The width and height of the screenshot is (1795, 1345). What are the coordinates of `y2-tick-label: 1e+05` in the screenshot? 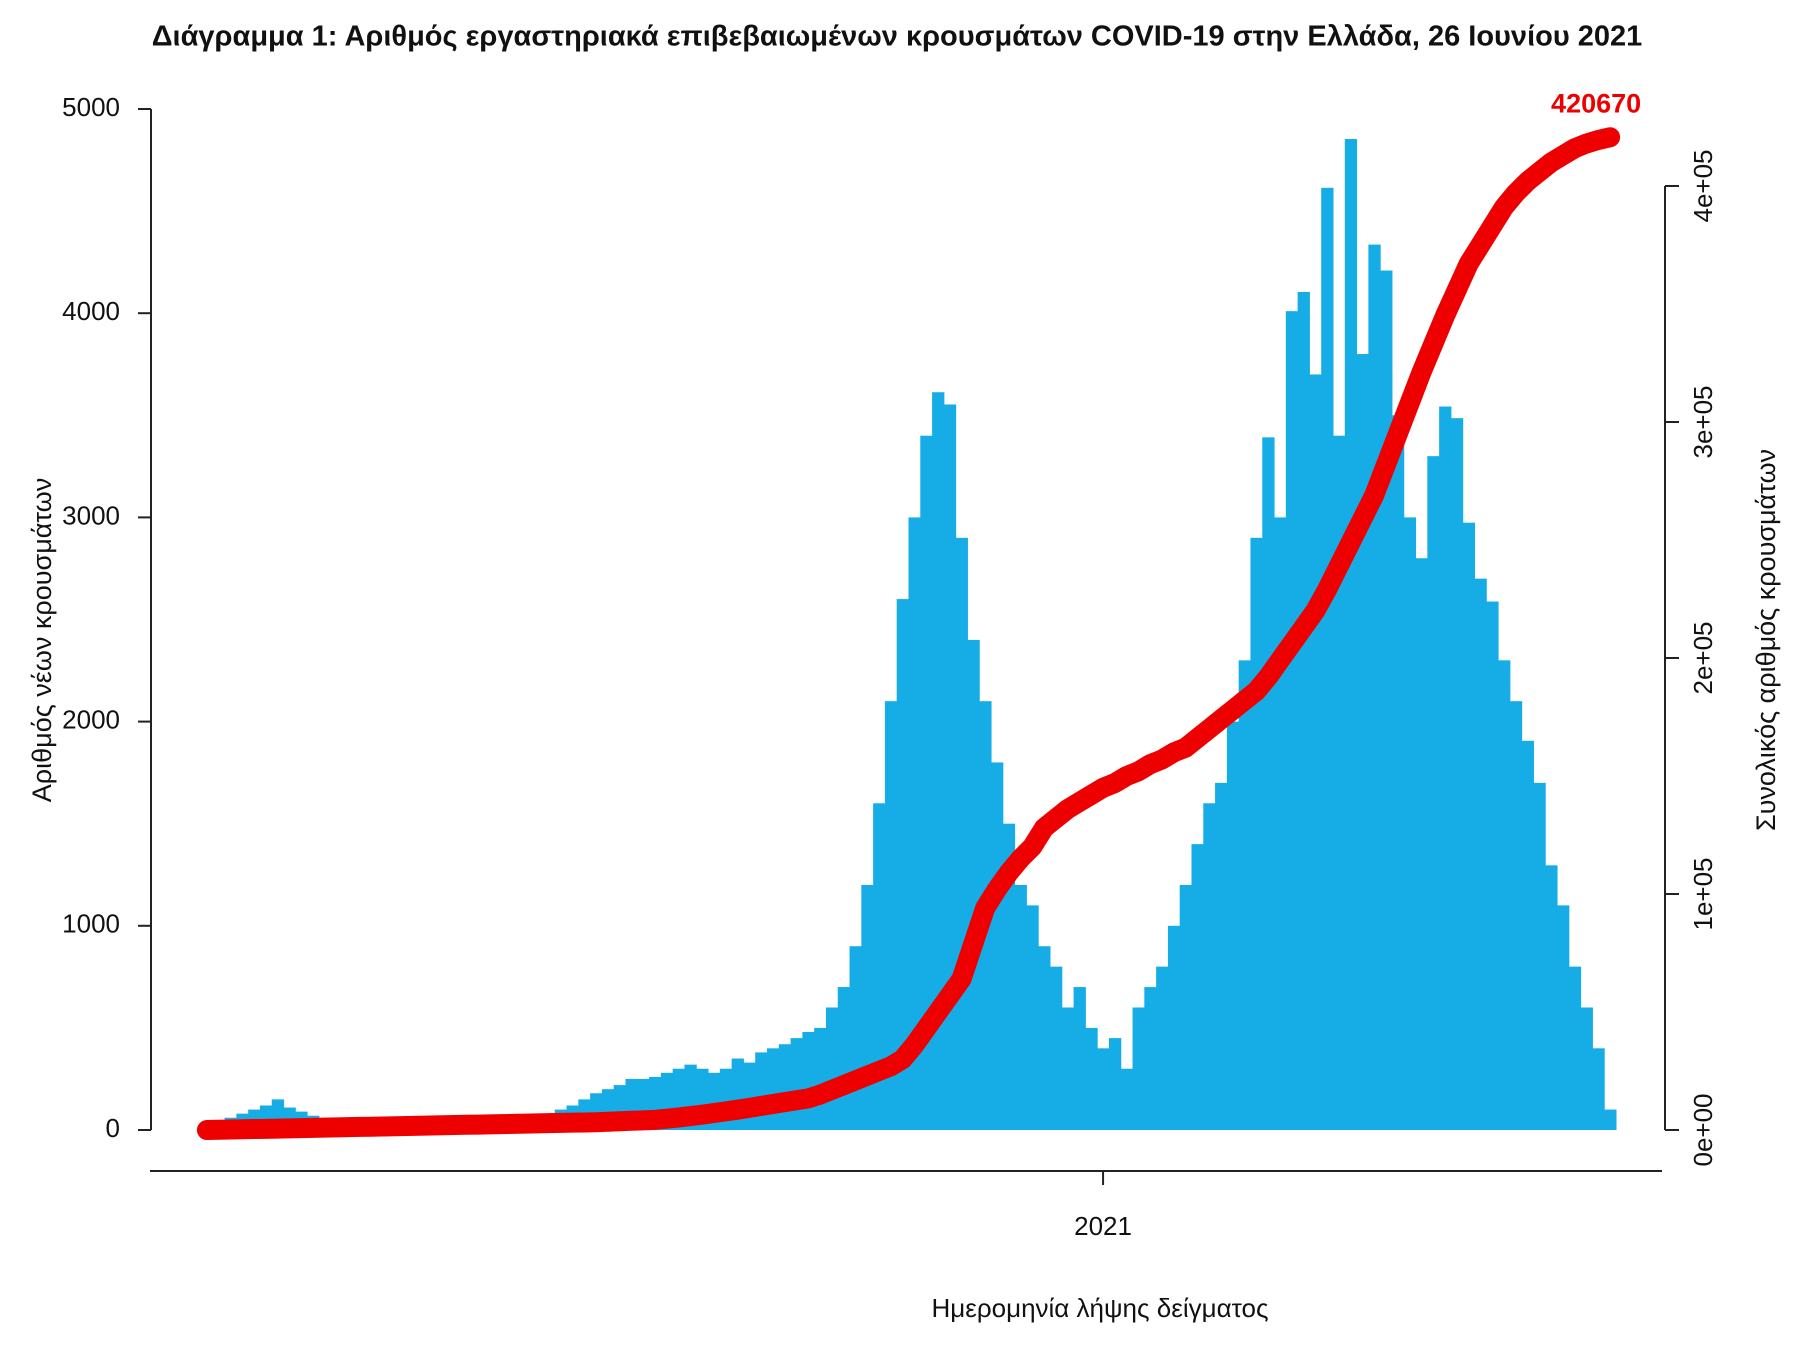 It's located at (1703, 893).